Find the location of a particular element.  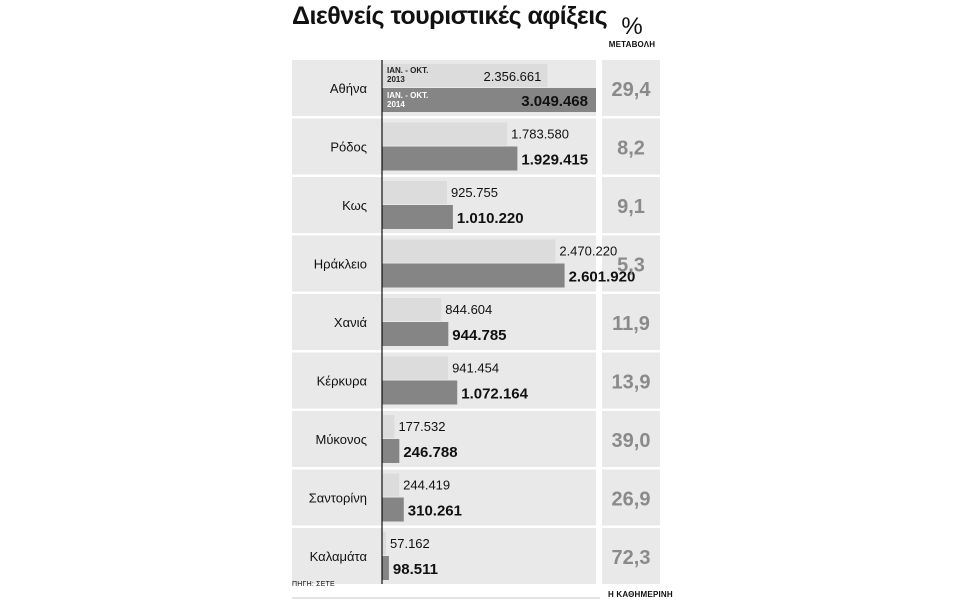

change-value: 72,3 is located at coordinates (631, 558).